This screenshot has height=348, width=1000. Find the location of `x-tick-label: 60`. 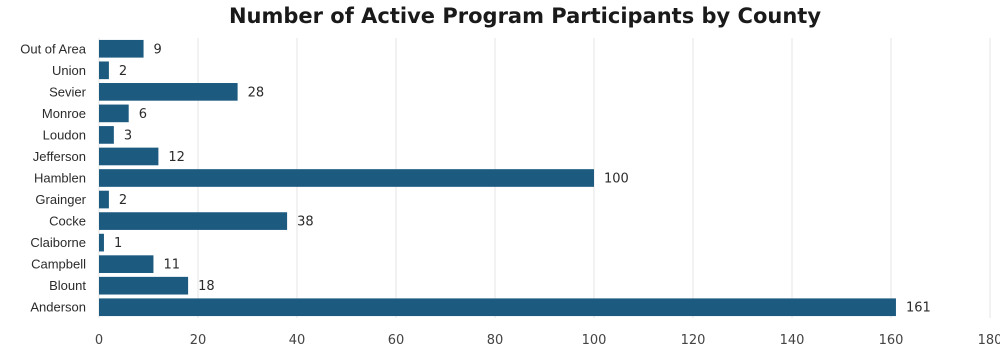

x-tick-label: 60 is located at coordinates (396, 340).